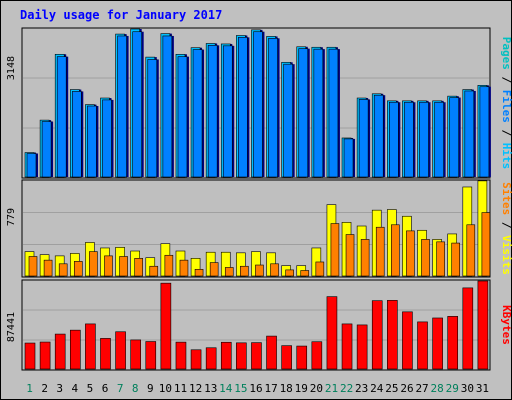 The width and height of the screenshot is (512, 400). I want to click on legend-item: Hits, so click(506, 156).